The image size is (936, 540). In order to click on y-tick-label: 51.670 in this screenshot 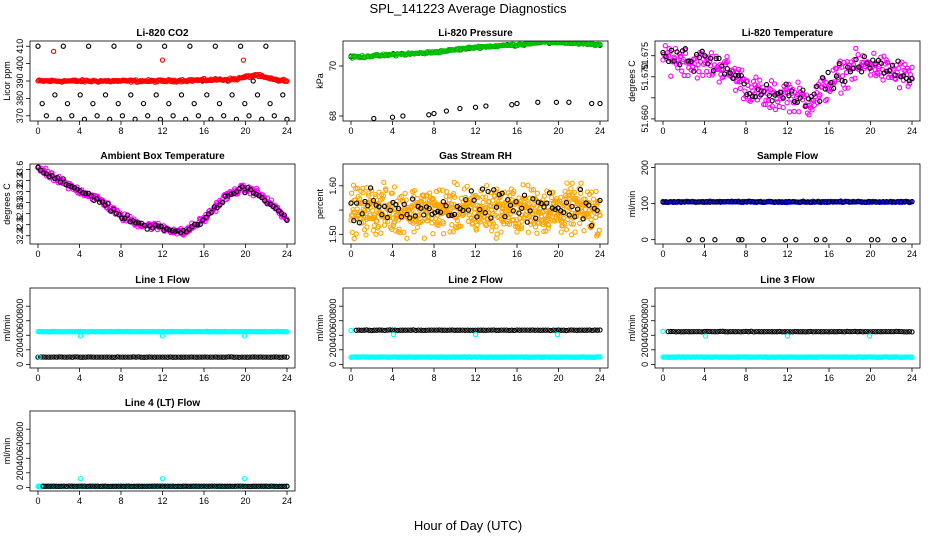, I will do `click(645, 77)`.